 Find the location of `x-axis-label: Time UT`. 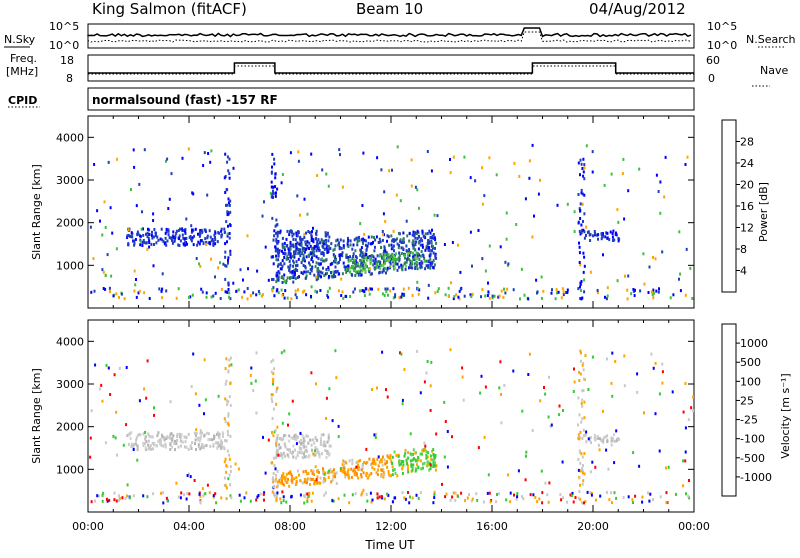

x-axis-label: Time UT is located at coordinates (389, 545).